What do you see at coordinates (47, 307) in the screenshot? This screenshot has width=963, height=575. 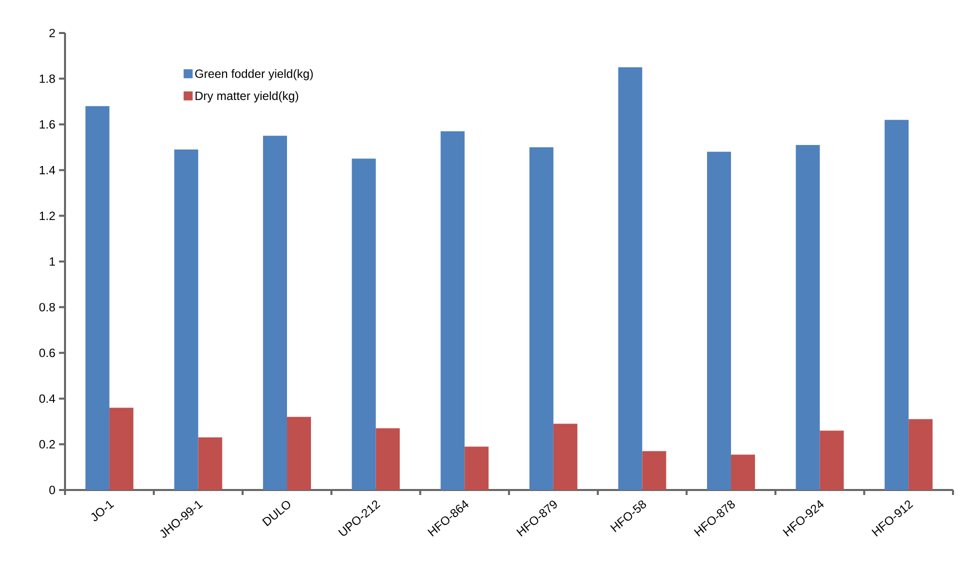 I see `y-tick-label: 0.8` at bounding box center [47, 307].